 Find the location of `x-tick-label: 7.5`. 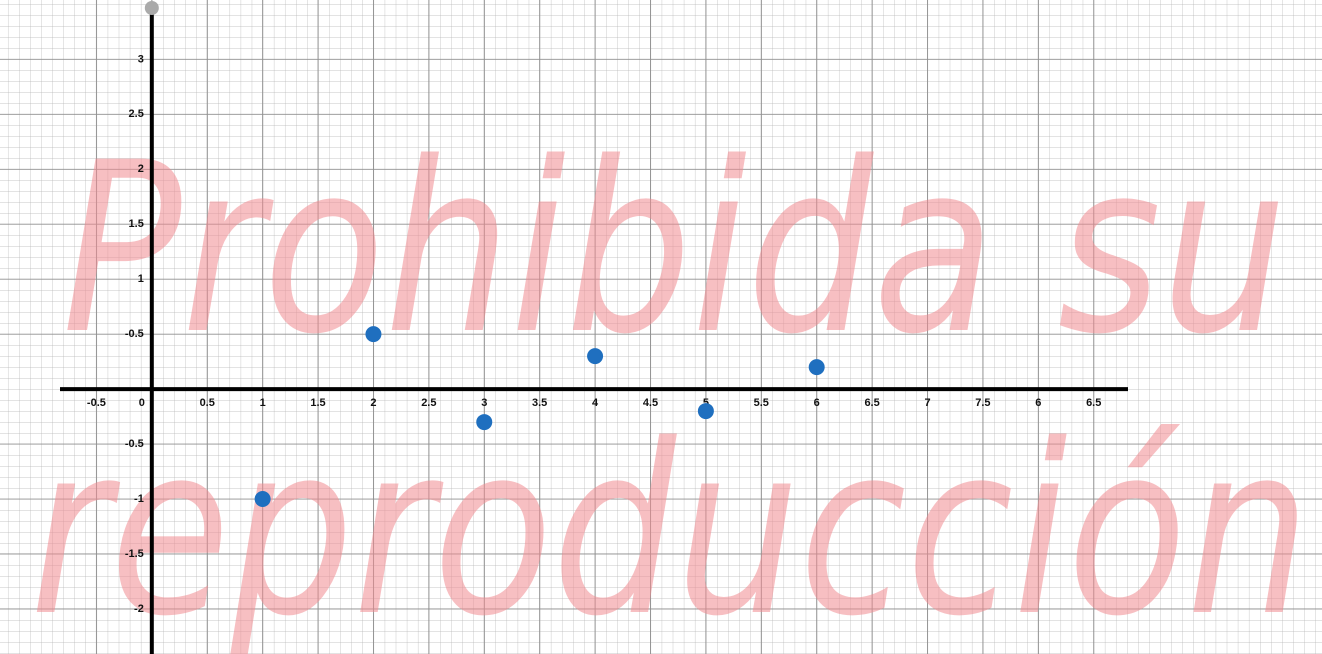

x-tick-label: 7.5 is located at coordinates (982, 403).